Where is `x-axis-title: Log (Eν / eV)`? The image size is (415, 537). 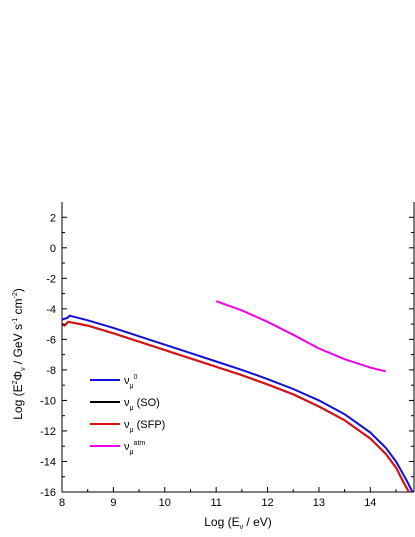
x-axis-title: Log (Eν / eV) is located at coordinates (238, 523).